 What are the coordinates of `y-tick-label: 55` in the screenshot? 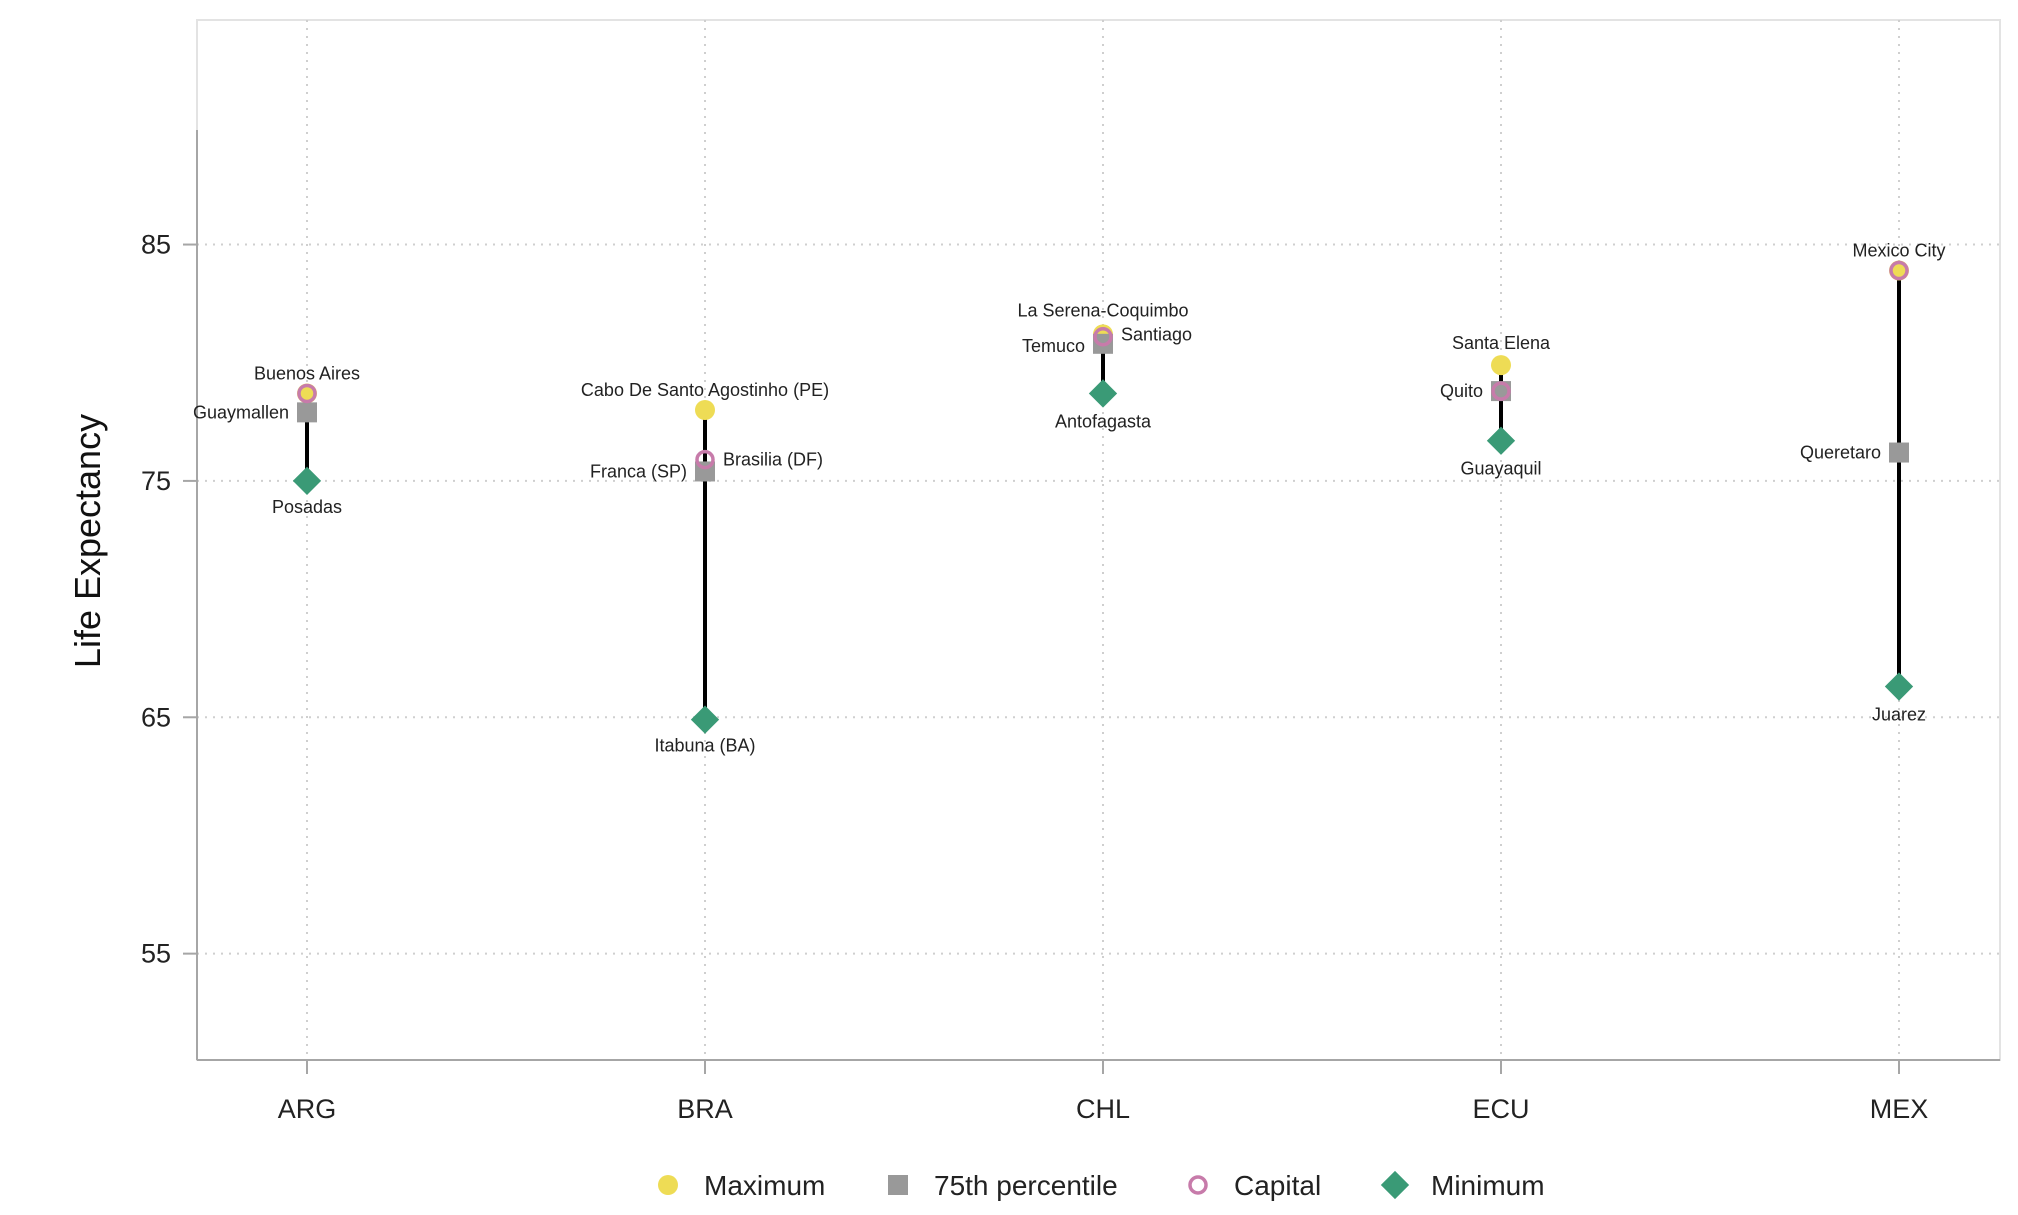 It's located at (156, 954).